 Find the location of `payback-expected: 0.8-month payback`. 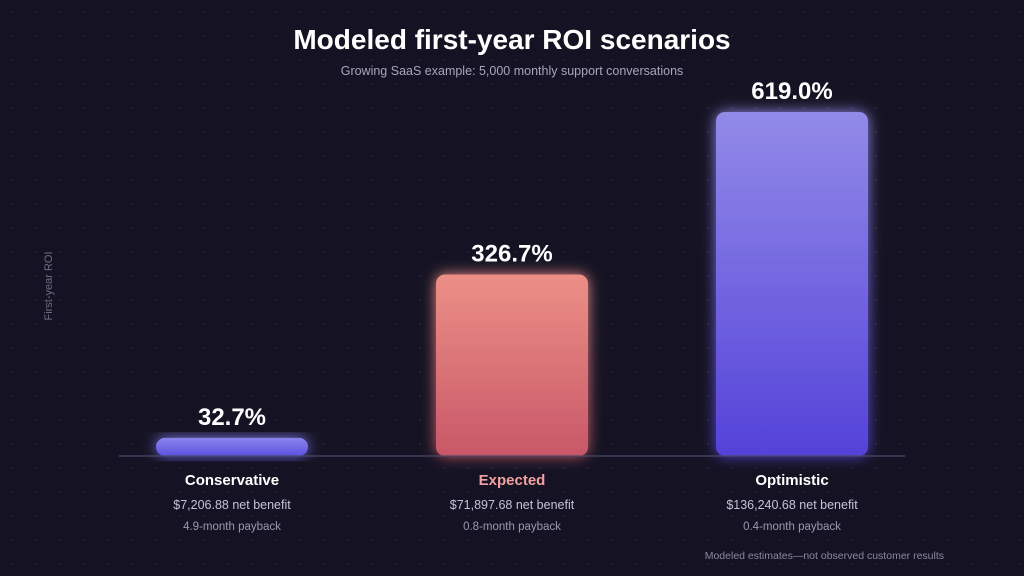

payback-expected: 0.8-month payback is located at coordinates (512, 527).